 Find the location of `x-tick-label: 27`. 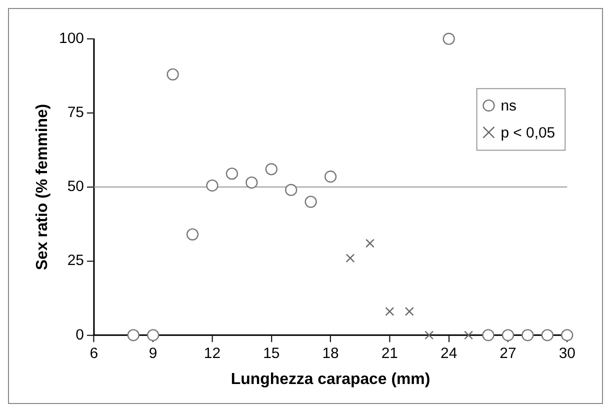

x-tick-label: 27 is located at coordinates (508, 353).